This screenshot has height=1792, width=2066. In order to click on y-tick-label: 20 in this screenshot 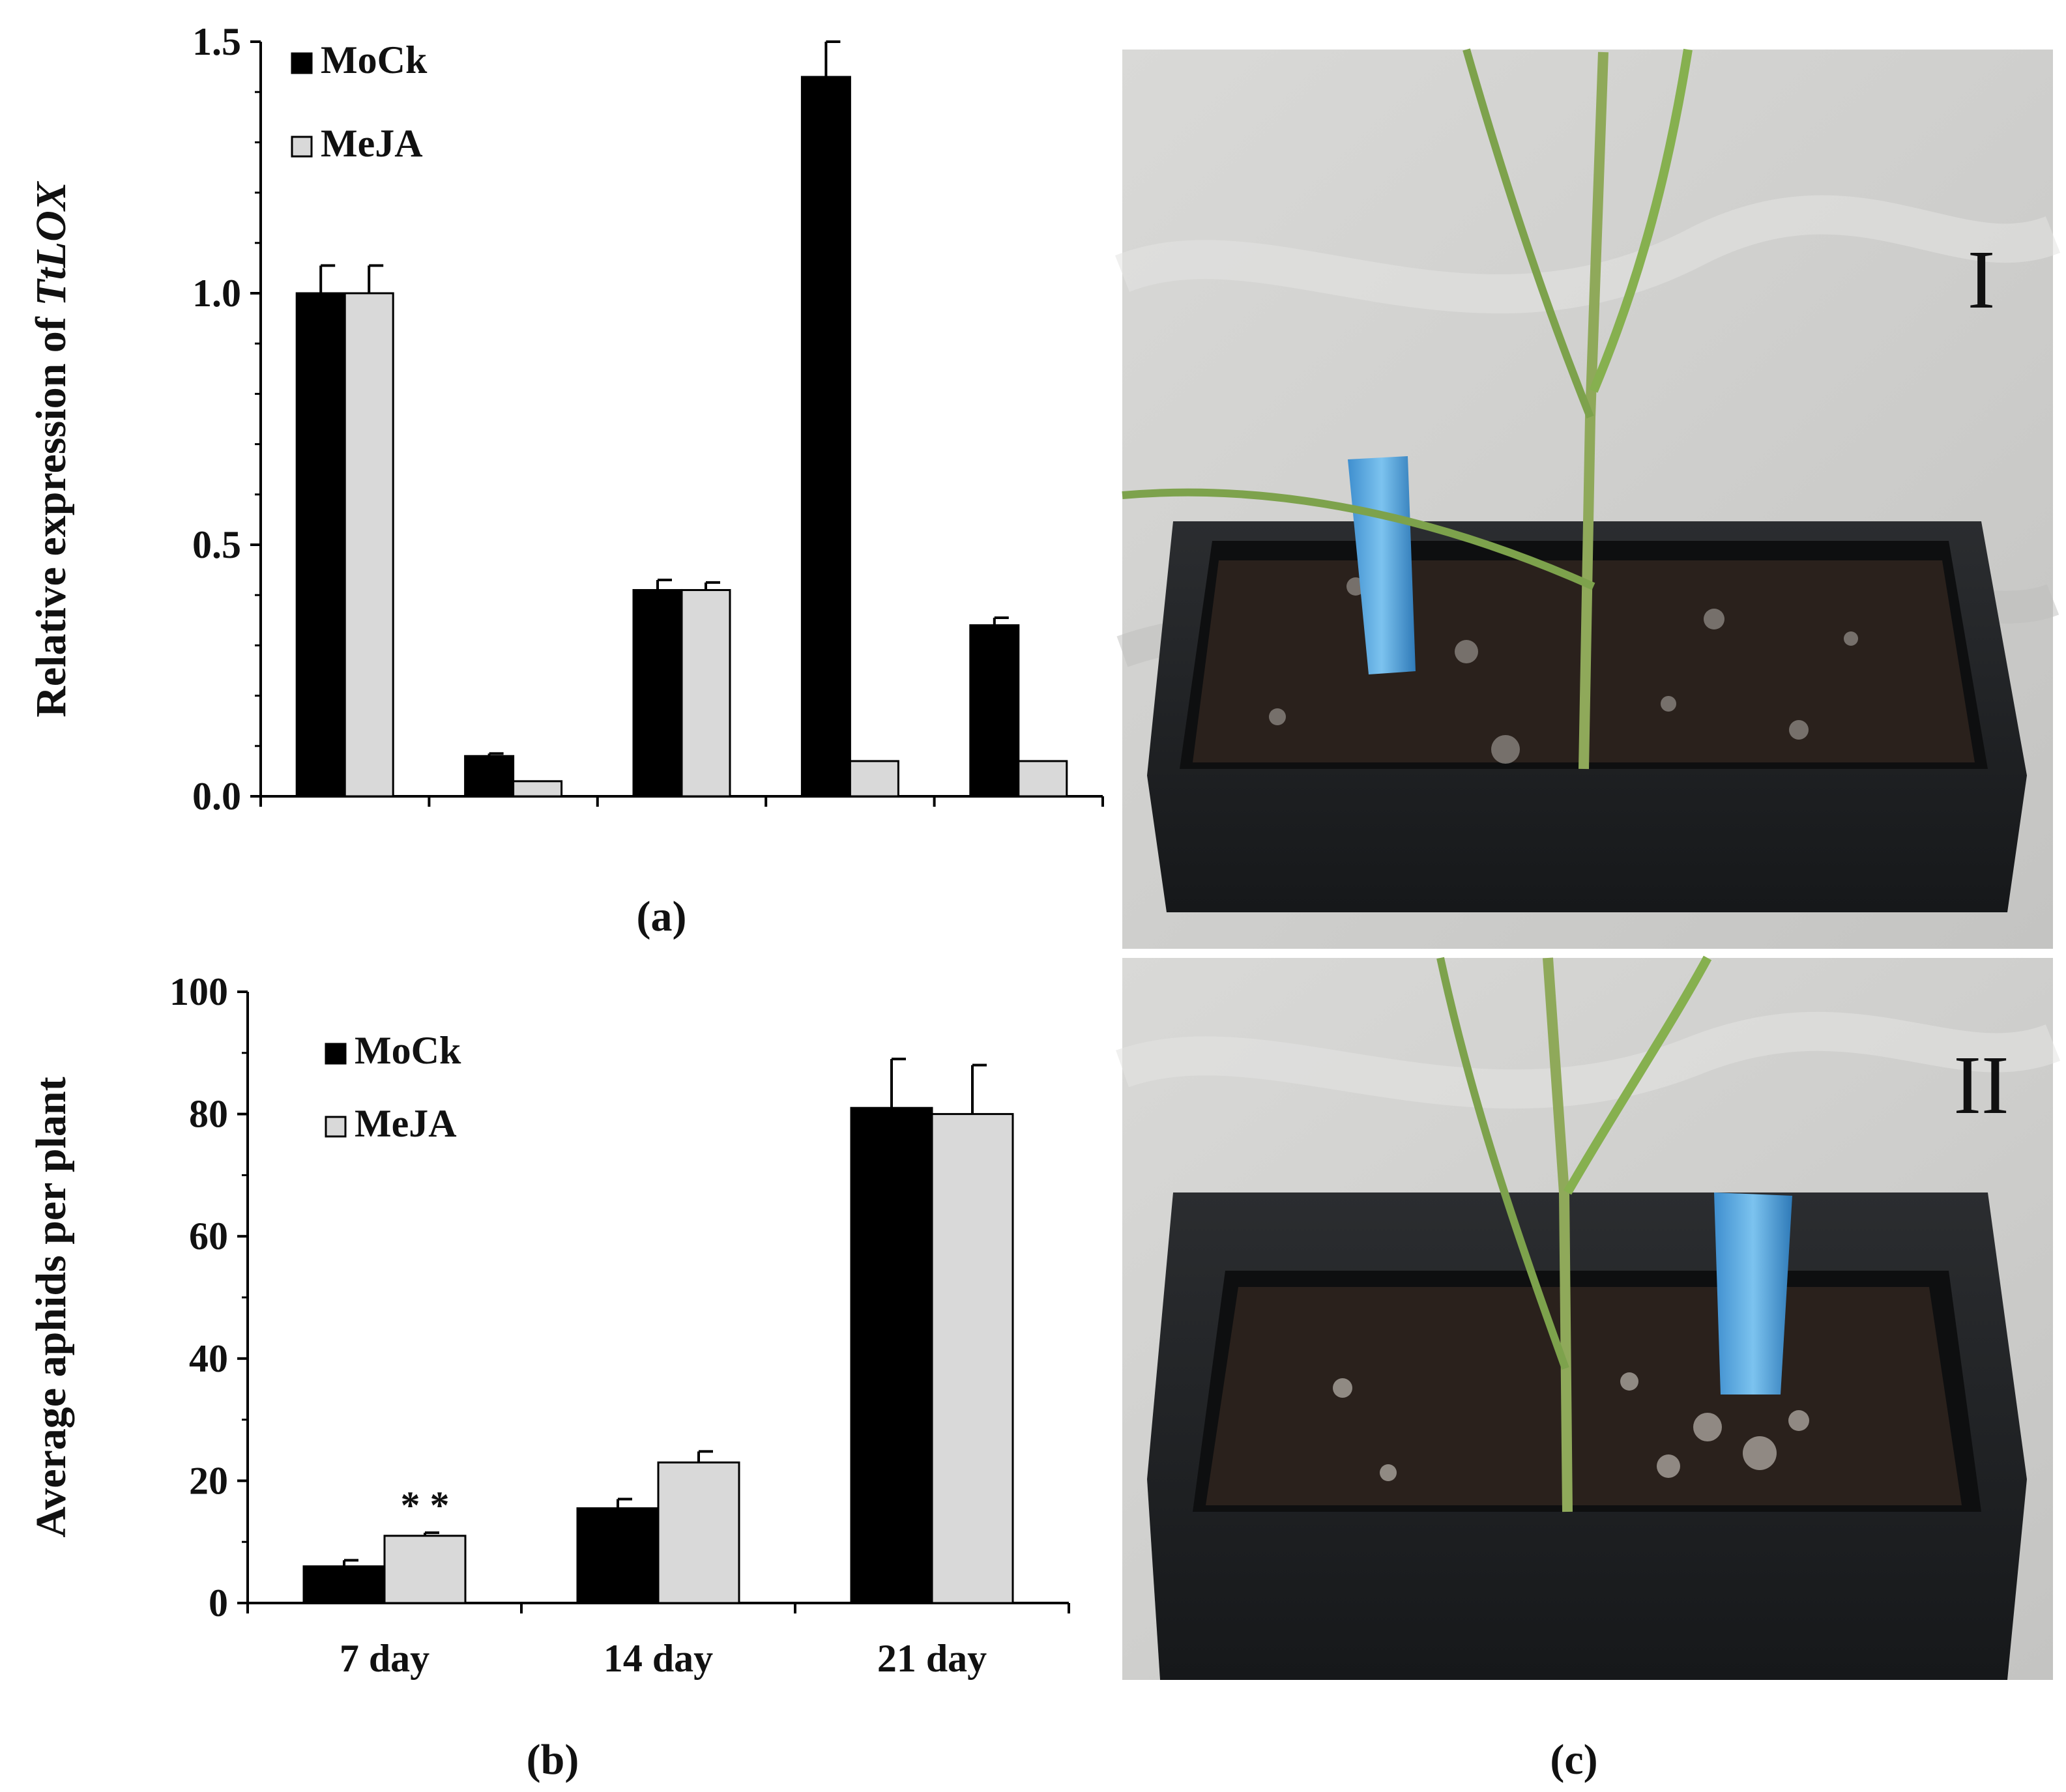, I will do `click(208, 1480)`.